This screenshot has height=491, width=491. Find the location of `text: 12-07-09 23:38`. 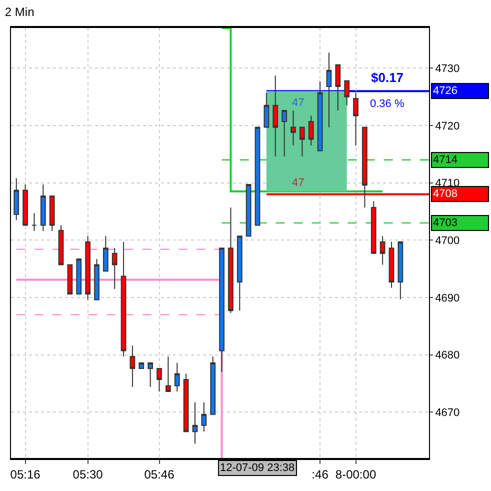

text: 12-07-09 23:38 is located at coordinates (257, 468).